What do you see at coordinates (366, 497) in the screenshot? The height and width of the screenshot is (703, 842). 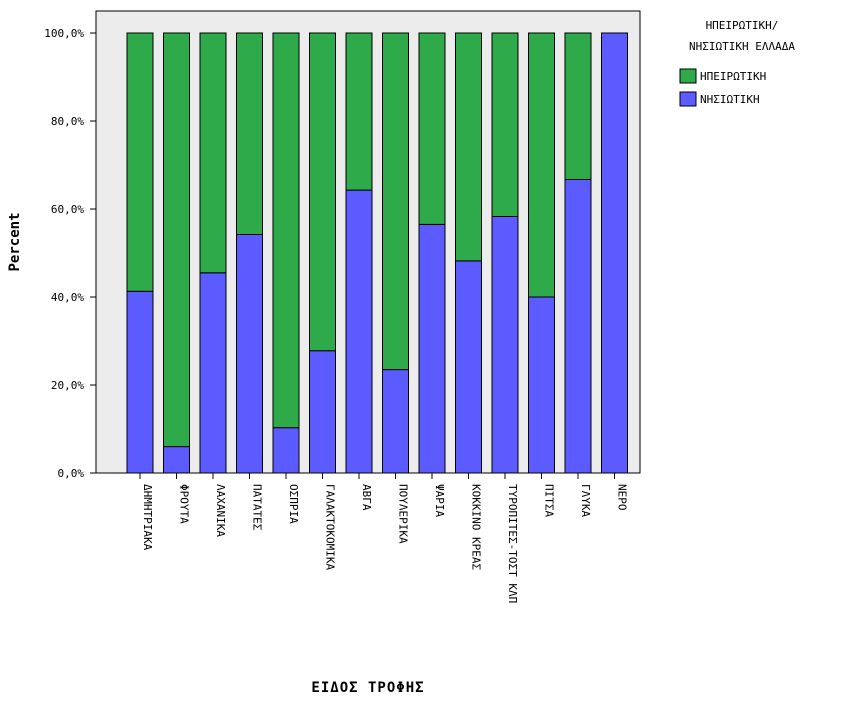 I see `x-category-label: ΑΒΓΑ` at bounding box center [366, 497].